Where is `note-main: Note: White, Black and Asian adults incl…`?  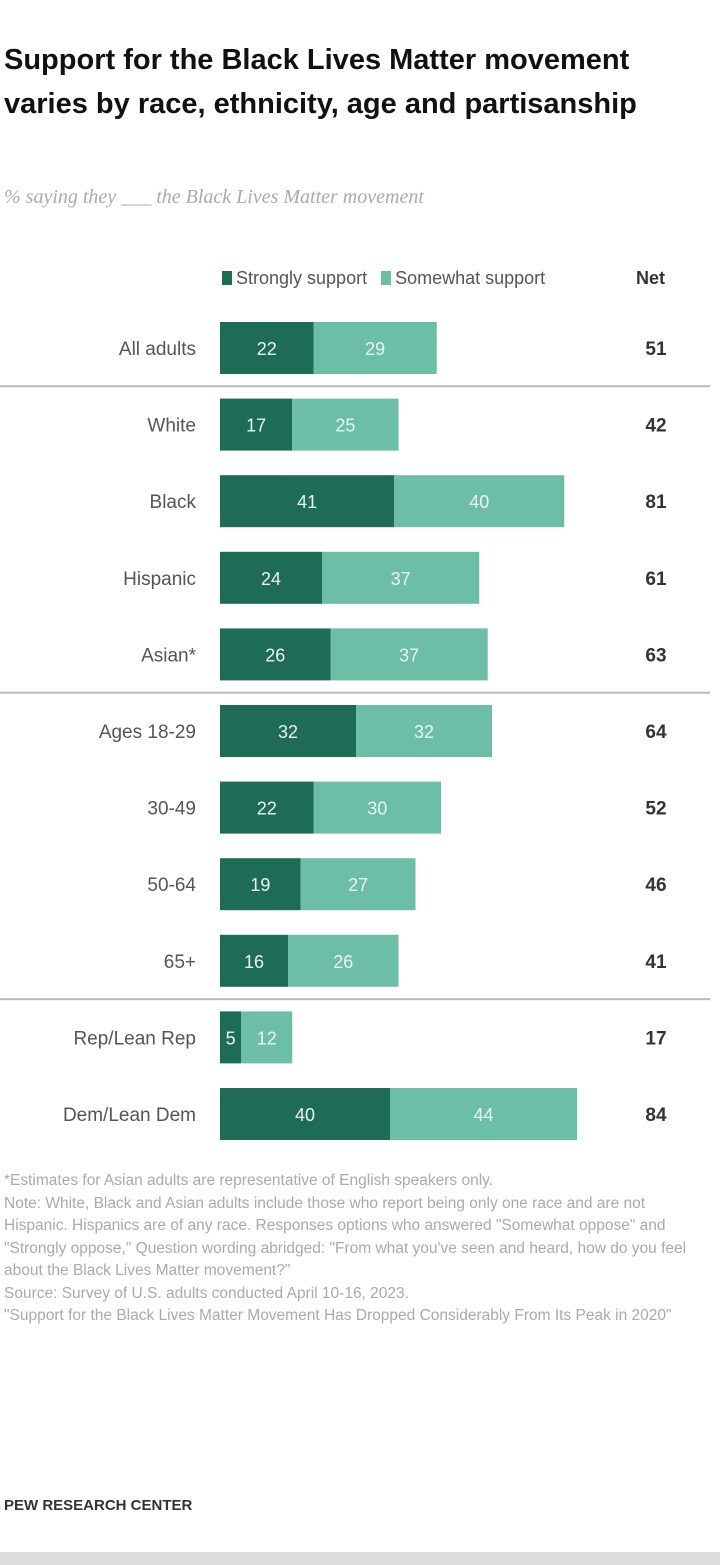
note-main: Note: White, Black and Asian adults incl… is located at coordinates (345, 1237).